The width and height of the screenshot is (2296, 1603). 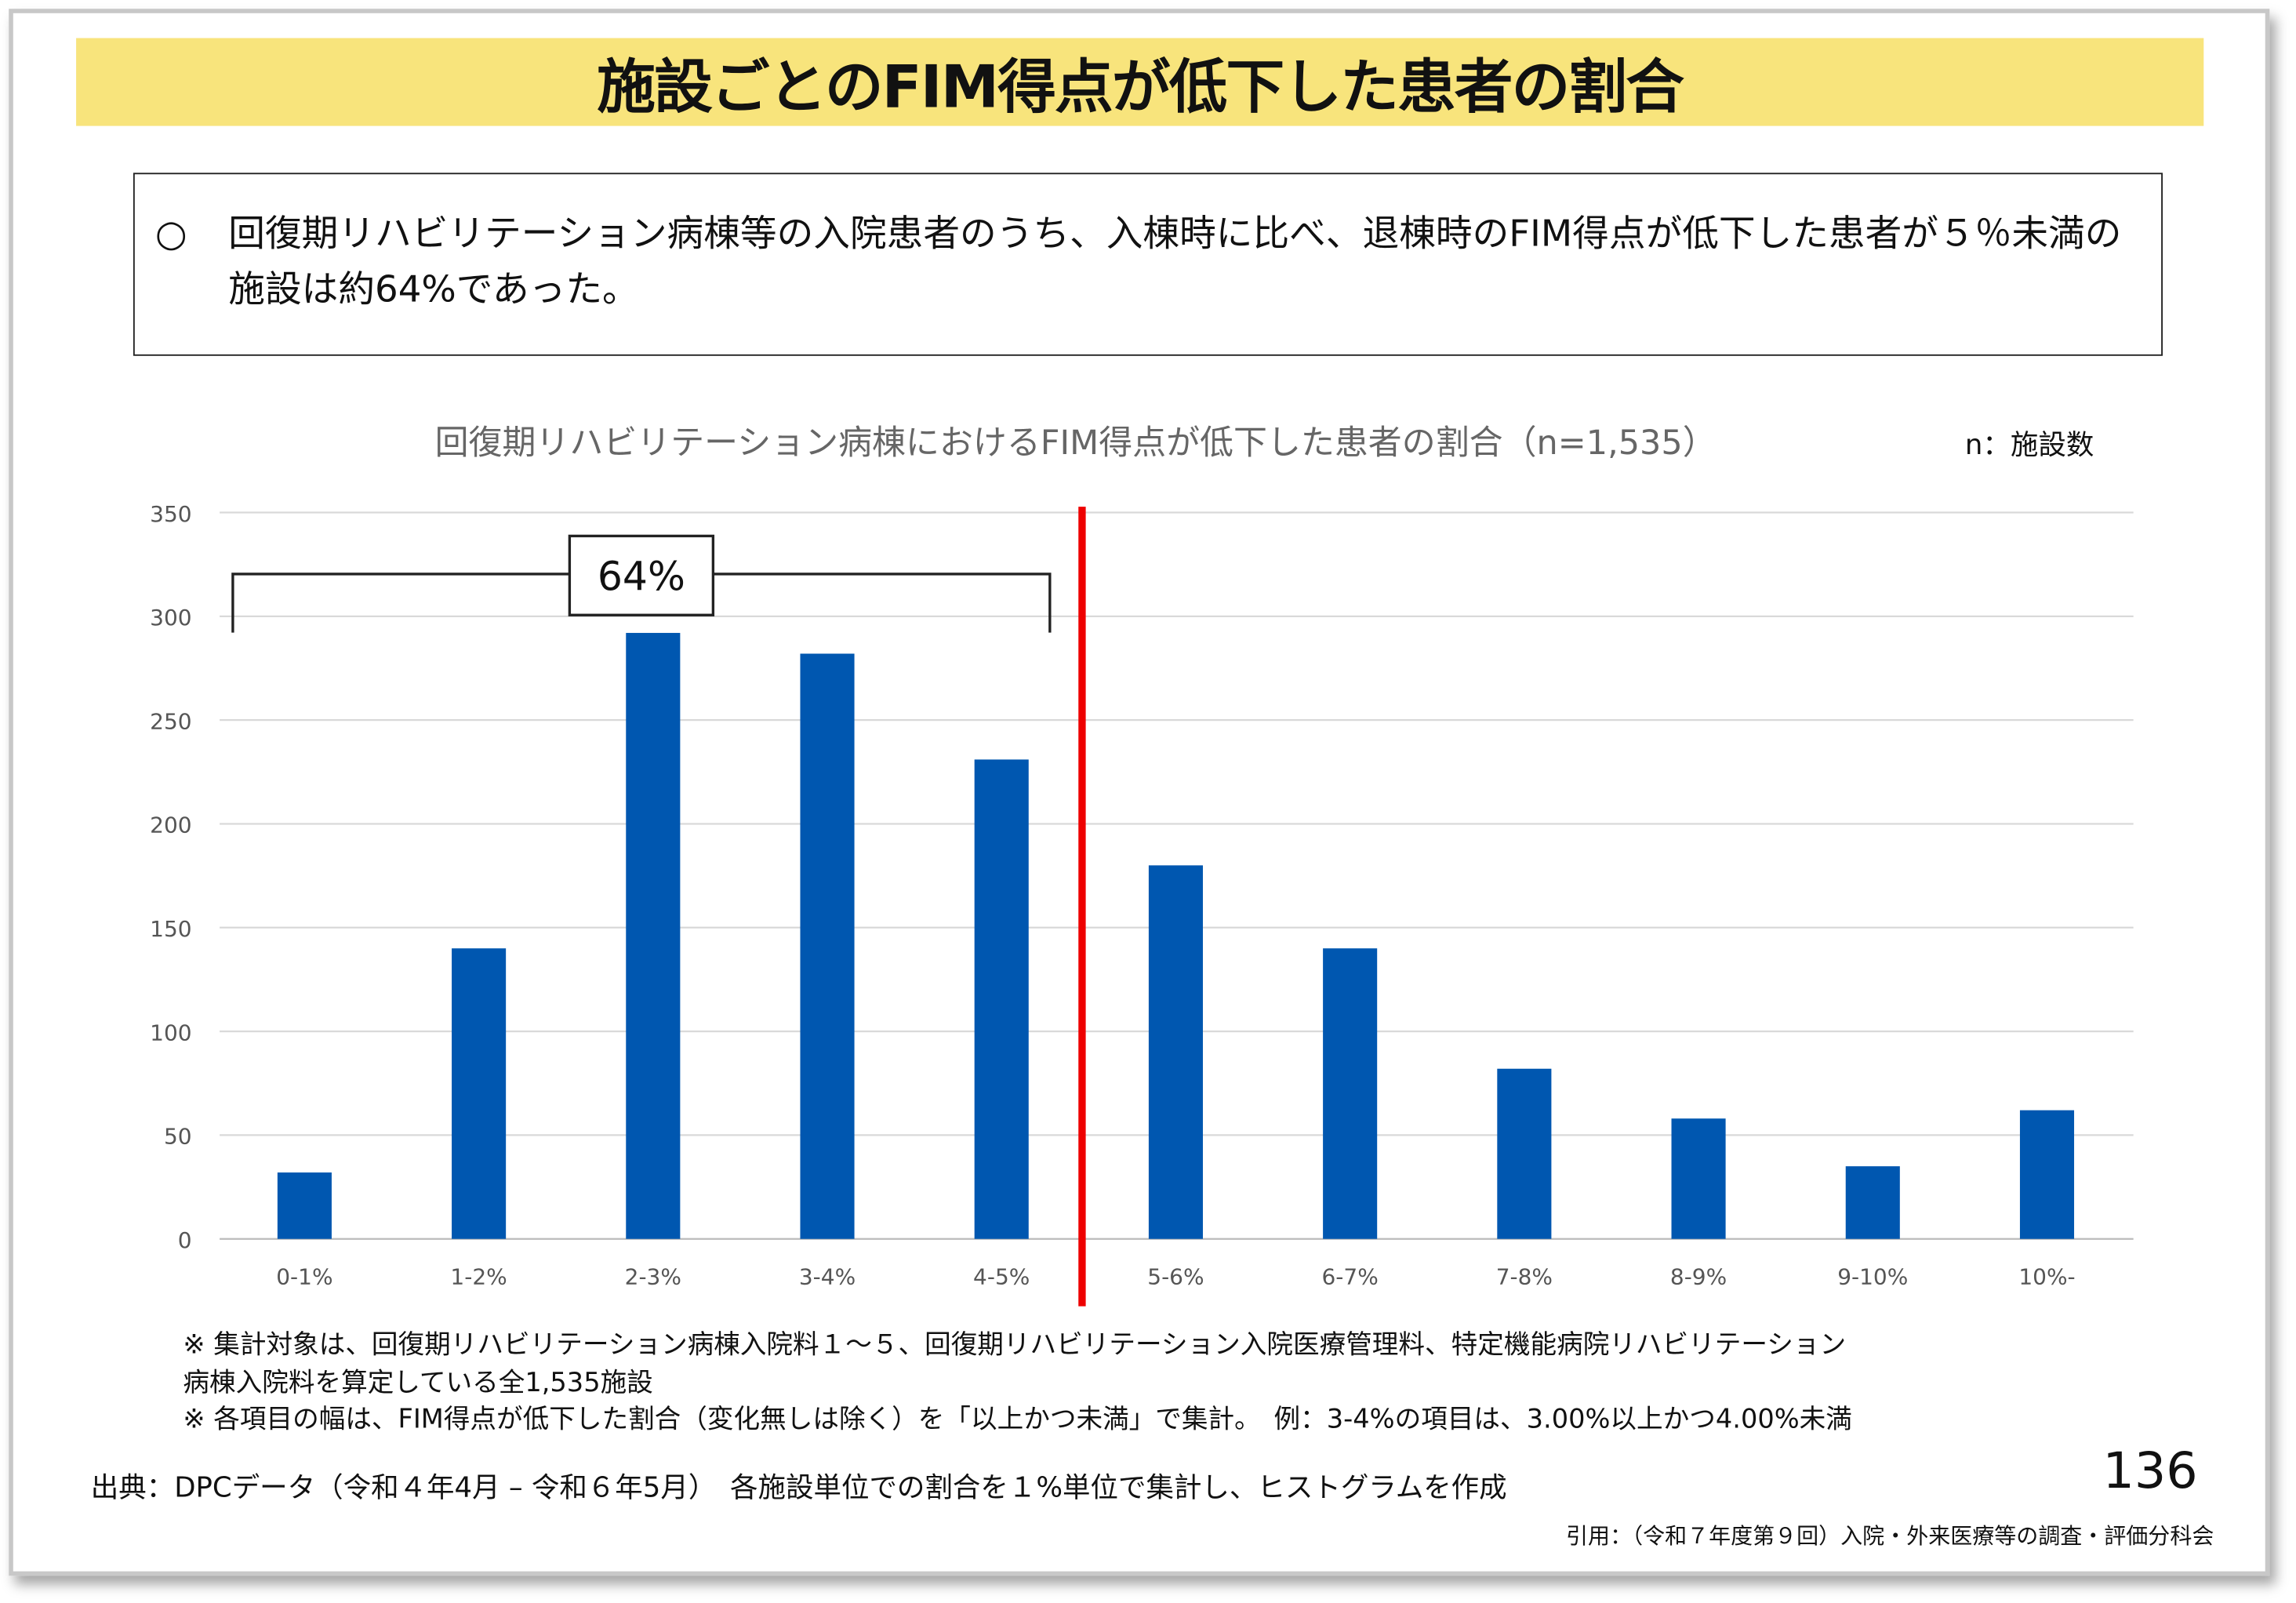 I want to click on x-tick-label: 9-10%, so click(x=1872, y=1277).